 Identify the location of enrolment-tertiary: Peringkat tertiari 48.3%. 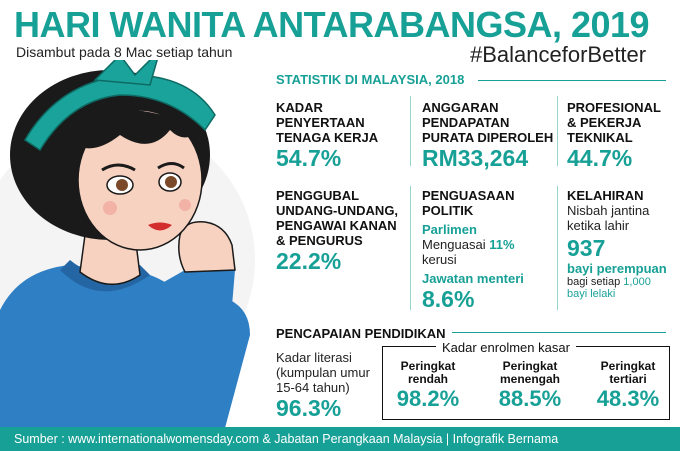
(628, 386).